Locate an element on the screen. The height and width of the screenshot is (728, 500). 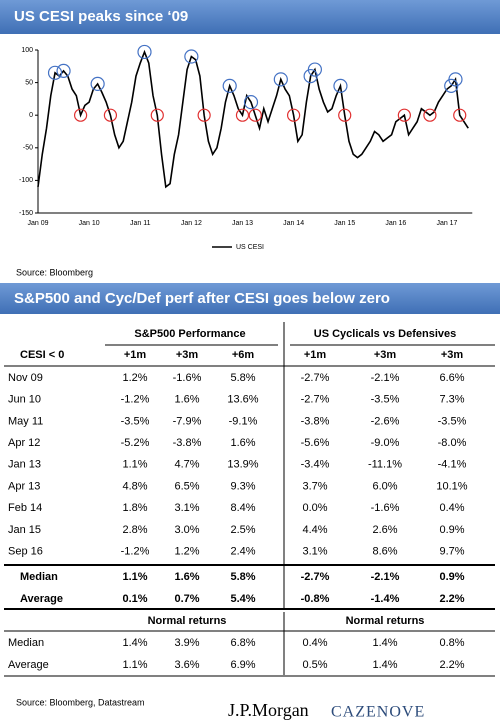
table-cell: 2.6% is located at coordinates (384, 530).